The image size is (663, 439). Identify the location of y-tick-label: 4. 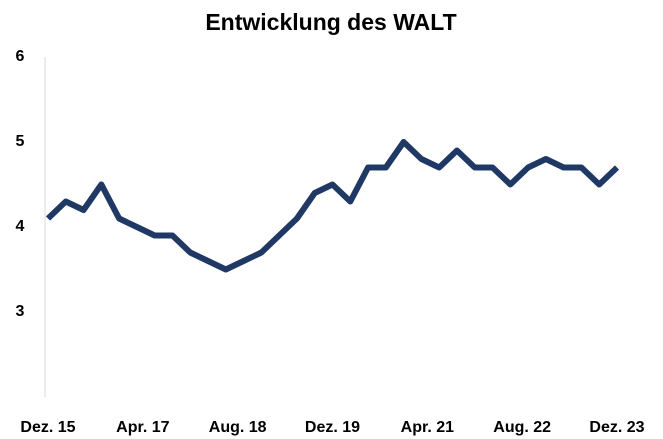
(20, 226).